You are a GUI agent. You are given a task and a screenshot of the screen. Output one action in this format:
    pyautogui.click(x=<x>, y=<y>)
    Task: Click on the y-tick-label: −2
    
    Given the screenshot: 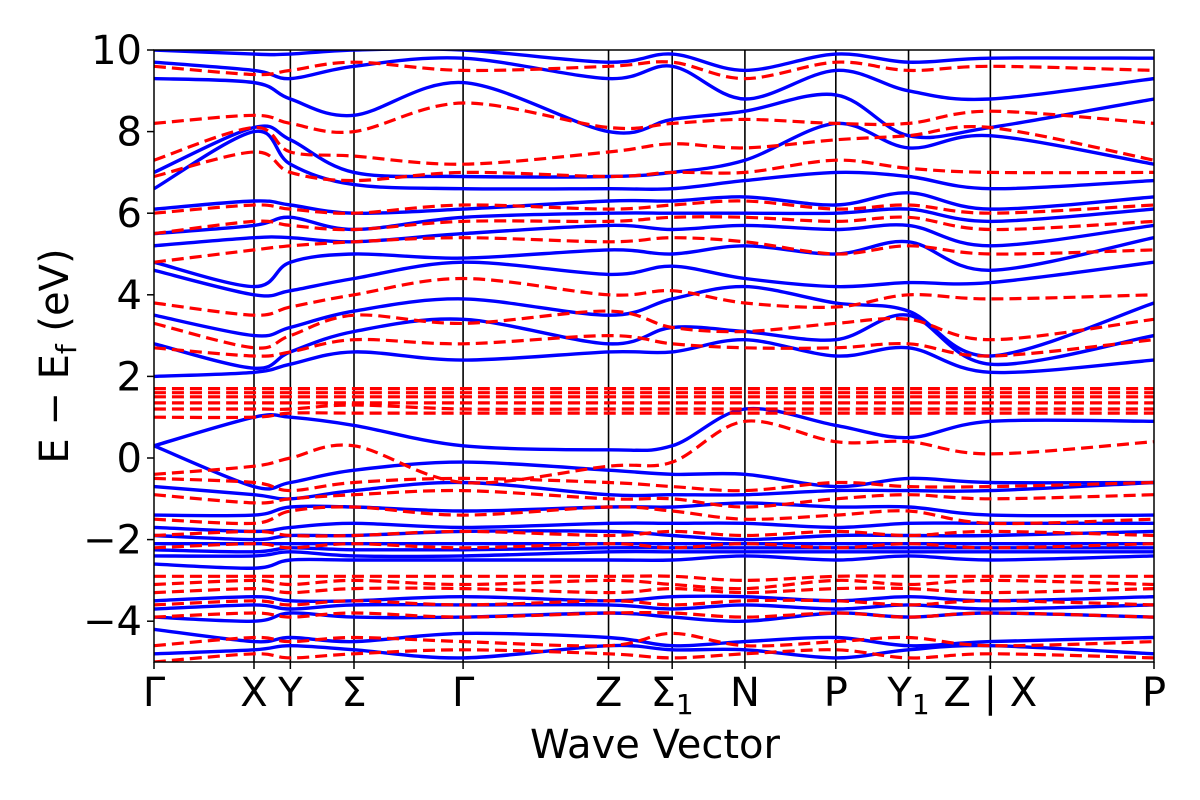 What is the action you would take?
    pyautogui.click(x=112, y=541)
    